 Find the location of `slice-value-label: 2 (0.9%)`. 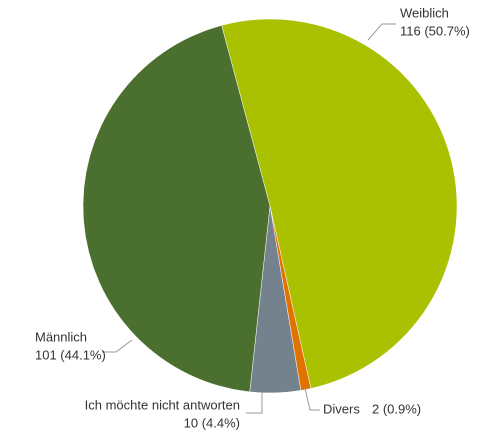

slice-value-label: 2 (0.9%) is located at coordinates (396, 408).